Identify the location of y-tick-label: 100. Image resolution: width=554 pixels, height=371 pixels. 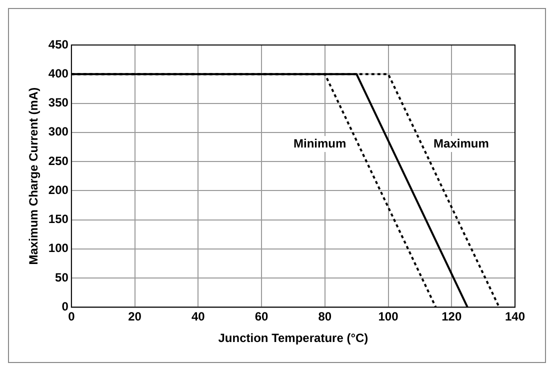
(58, 248).